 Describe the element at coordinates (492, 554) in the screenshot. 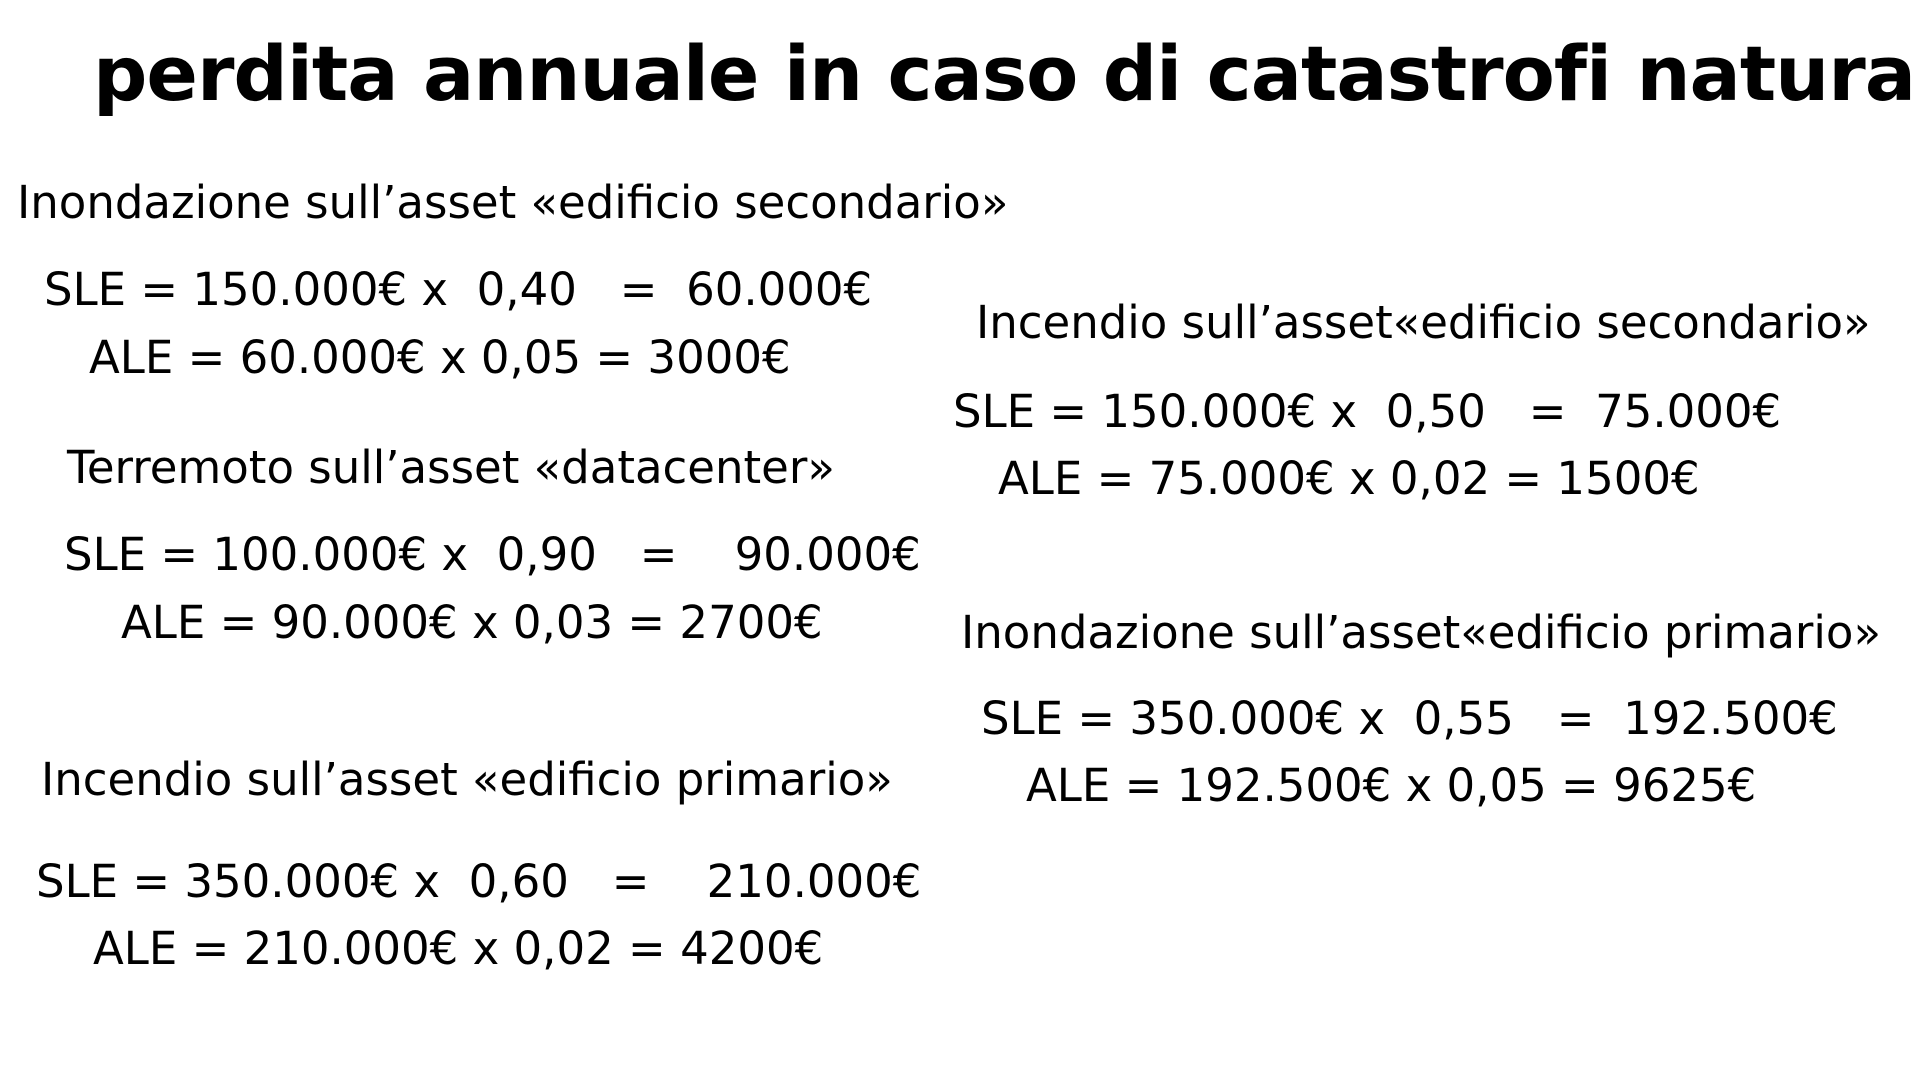

I see `sle-formula-earthquake-datacenter: SLE = 100.000€ x 0,90 = 90.000€` at that location.